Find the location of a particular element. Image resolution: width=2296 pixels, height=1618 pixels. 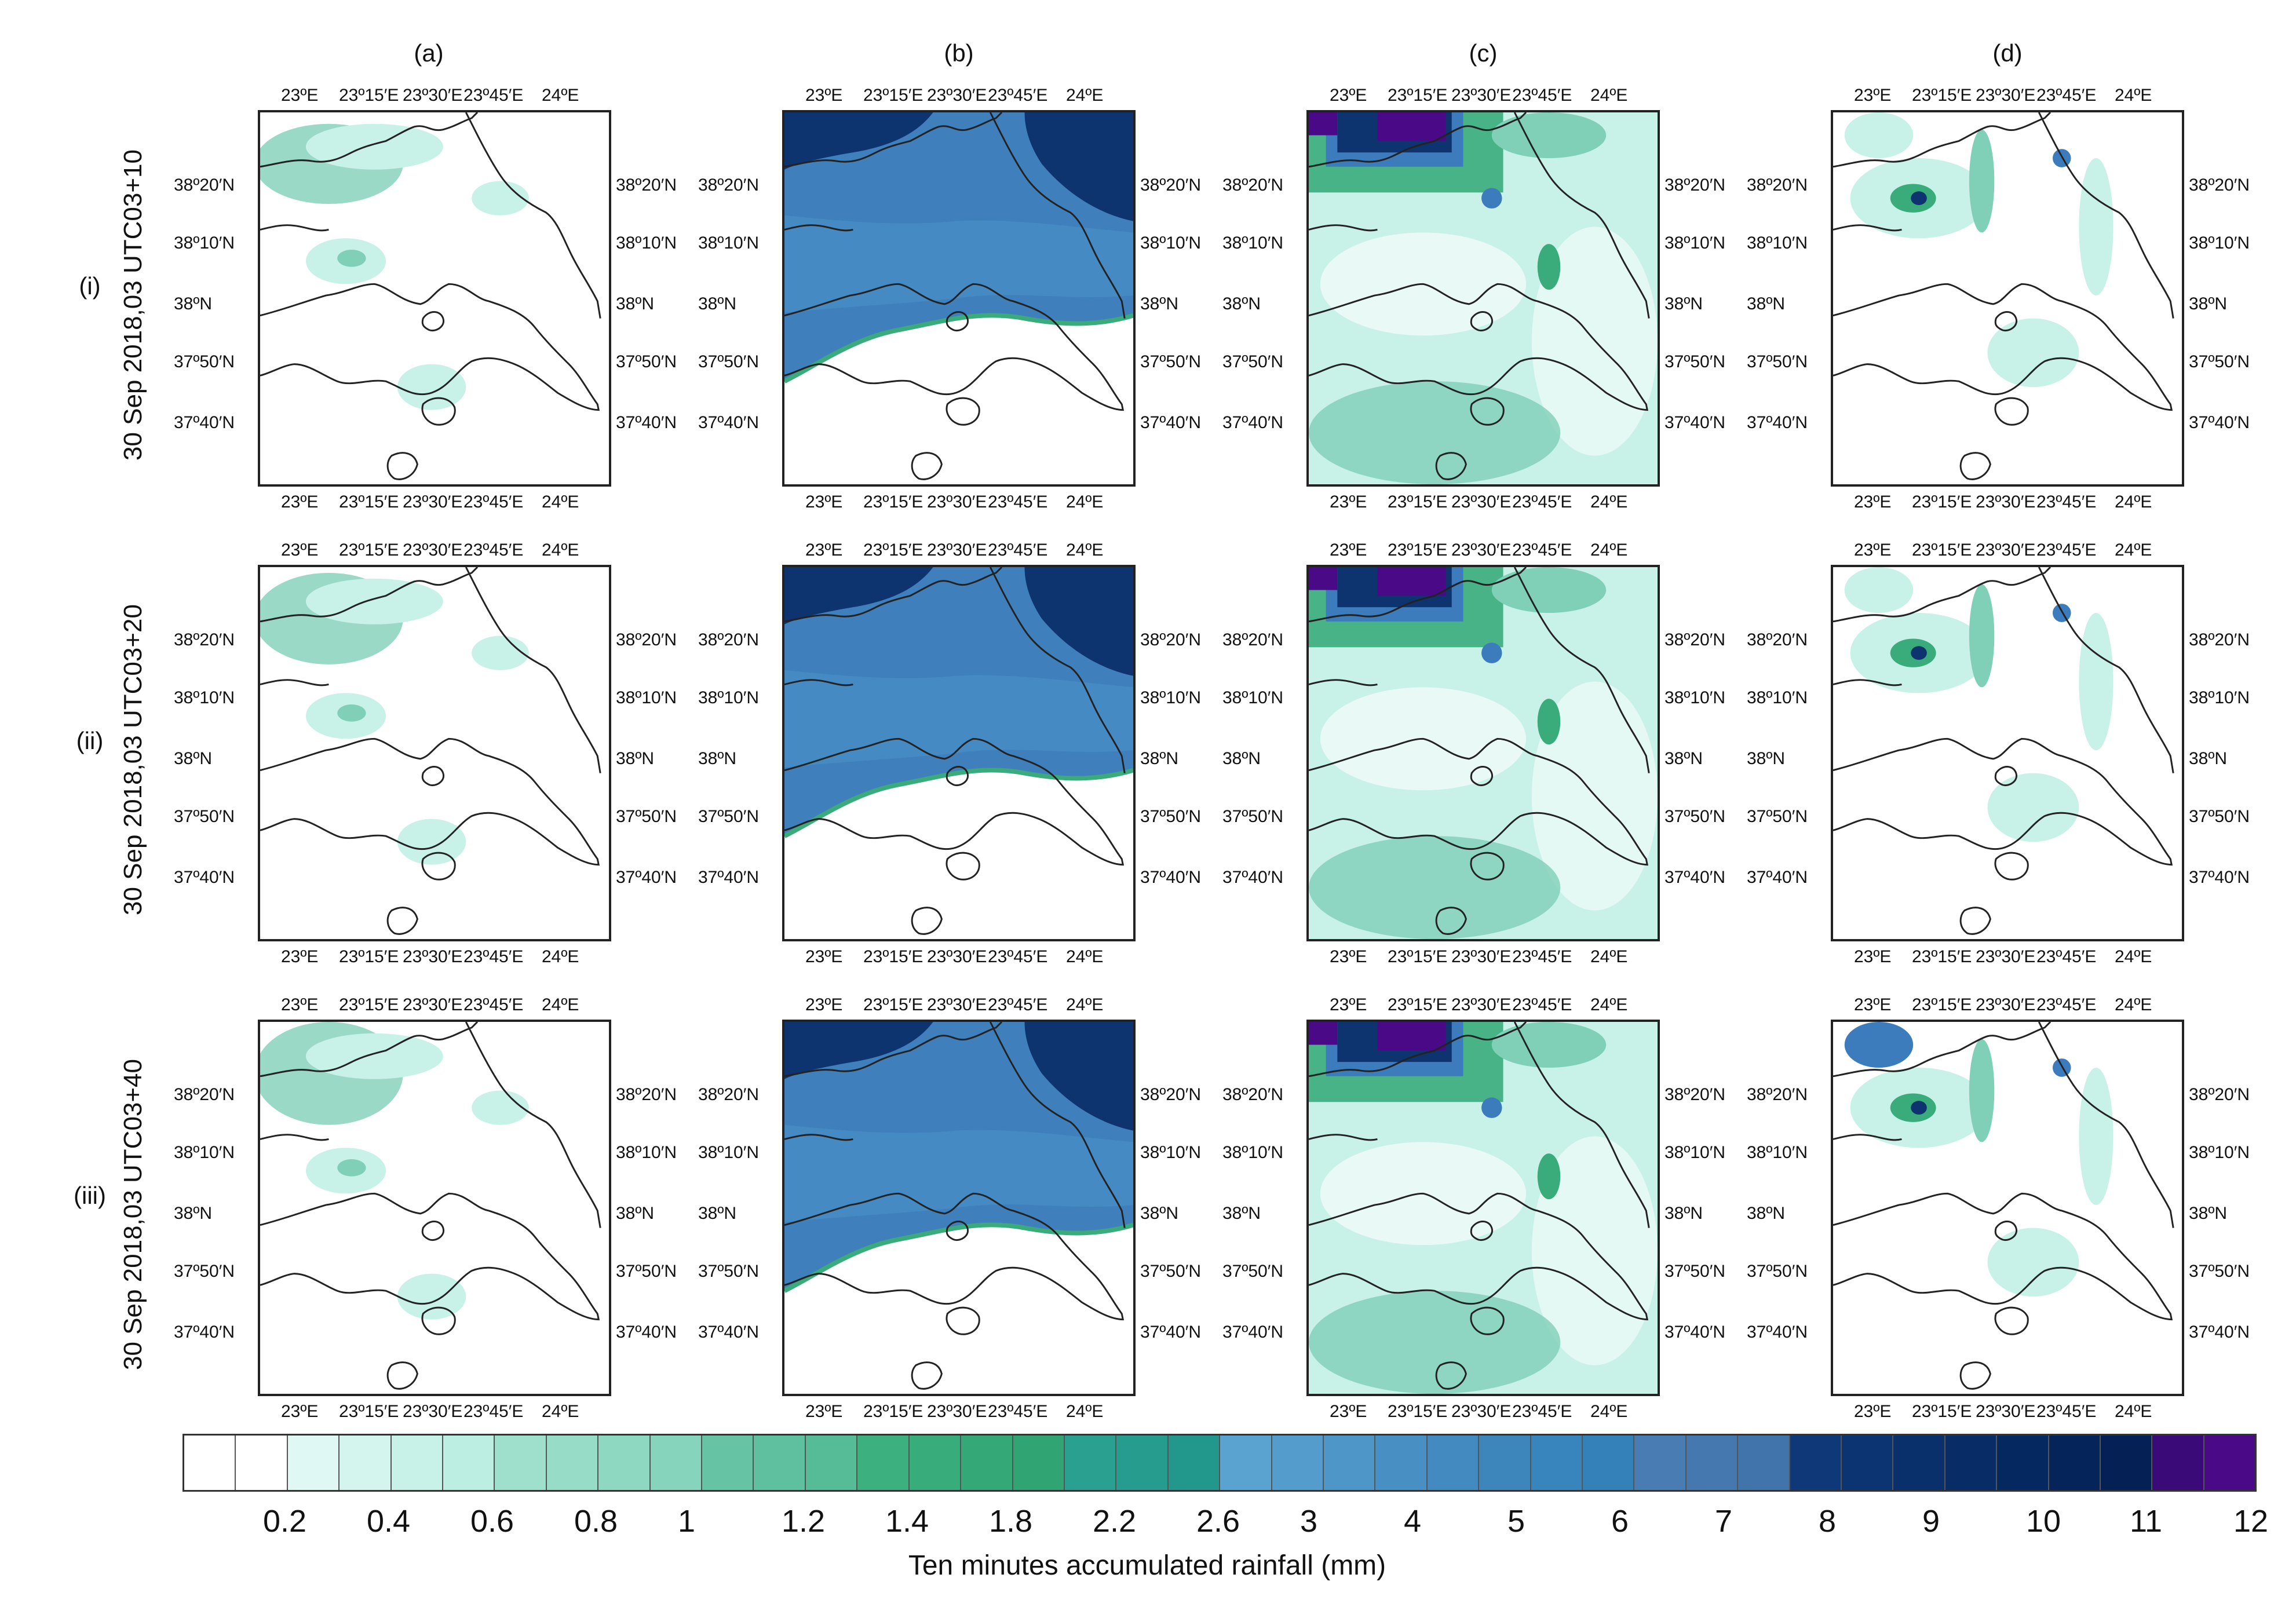

map-panel-a-iii is located at coordinates (434, 1208).